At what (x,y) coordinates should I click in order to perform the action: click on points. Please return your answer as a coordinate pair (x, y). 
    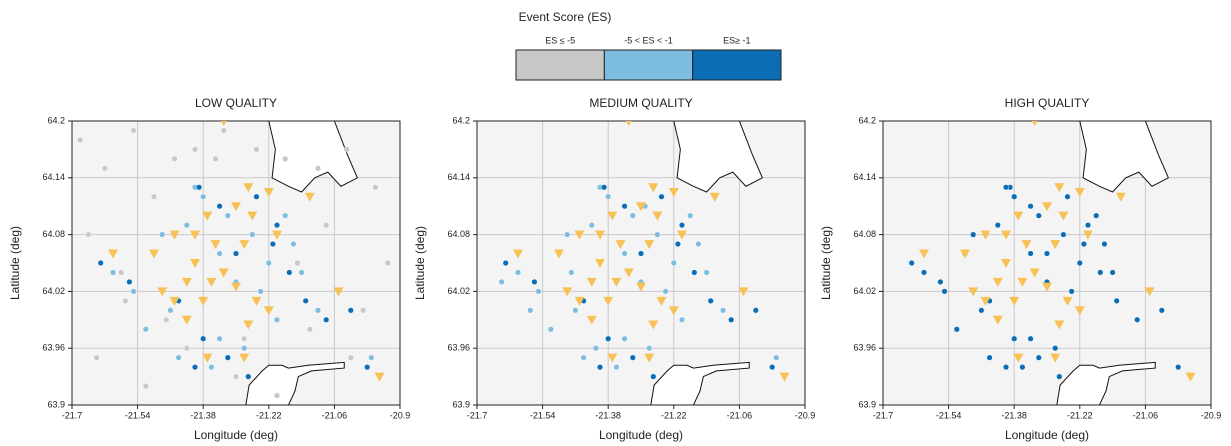
    Looking at the image, I should click on (644, 251).